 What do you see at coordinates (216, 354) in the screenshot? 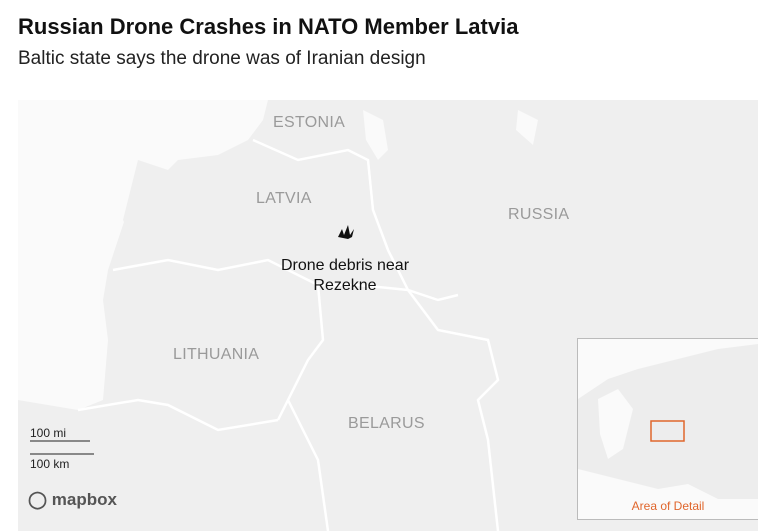
I see `country-label: LITHUANIA` at bounding box center [216, 354].